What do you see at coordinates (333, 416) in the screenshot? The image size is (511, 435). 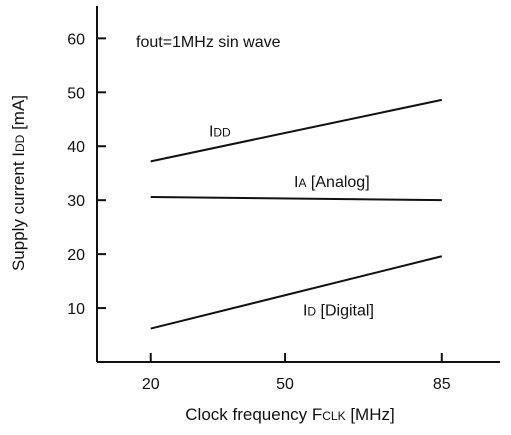 I see `x-axis-label-sub: CLK` at bounding box center [333, 416].